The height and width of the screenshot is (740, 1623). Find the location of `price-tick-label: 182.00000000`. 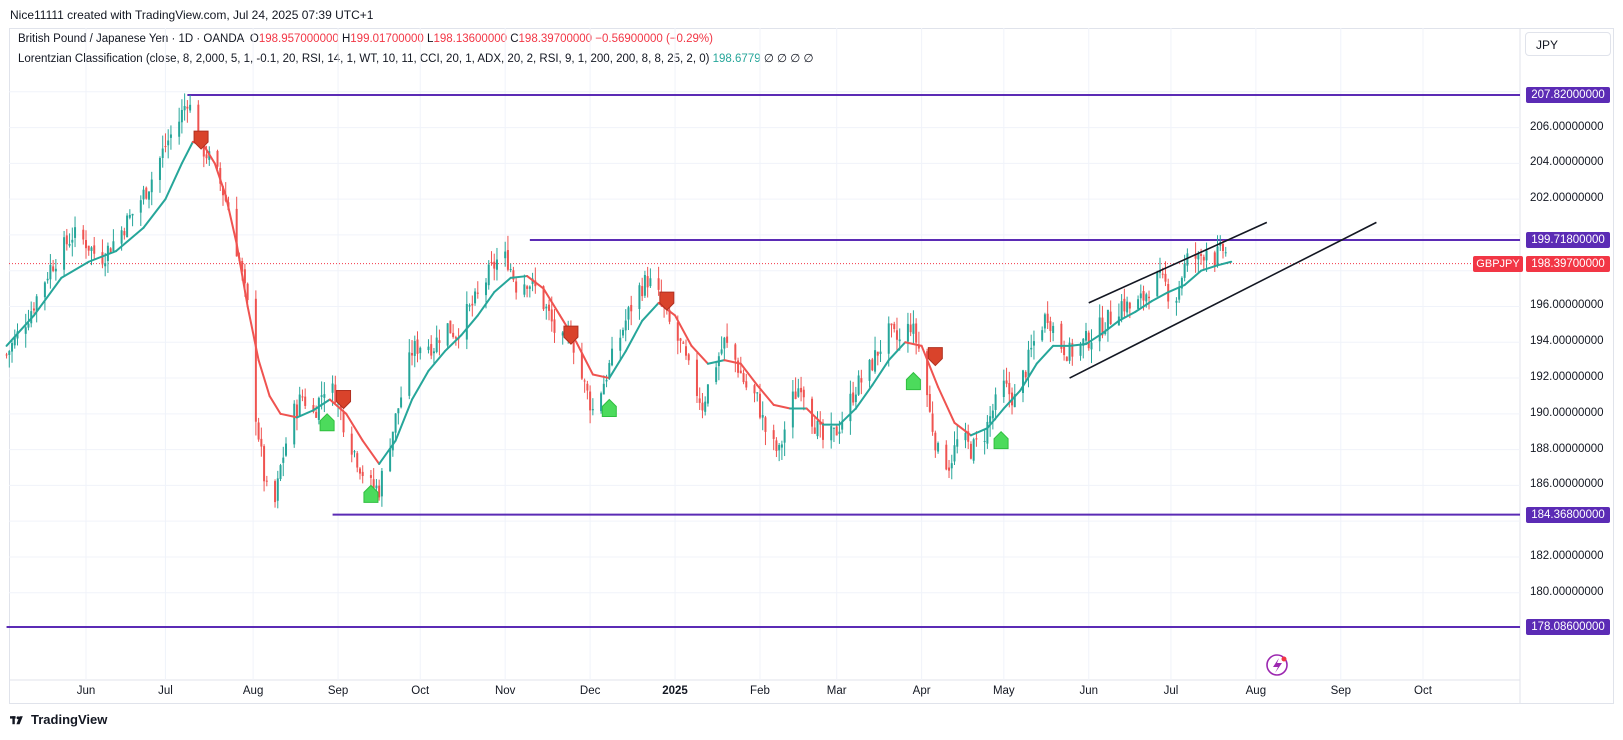

price-tick-label: 182.00000000 is located at coordinates (1567, 555).